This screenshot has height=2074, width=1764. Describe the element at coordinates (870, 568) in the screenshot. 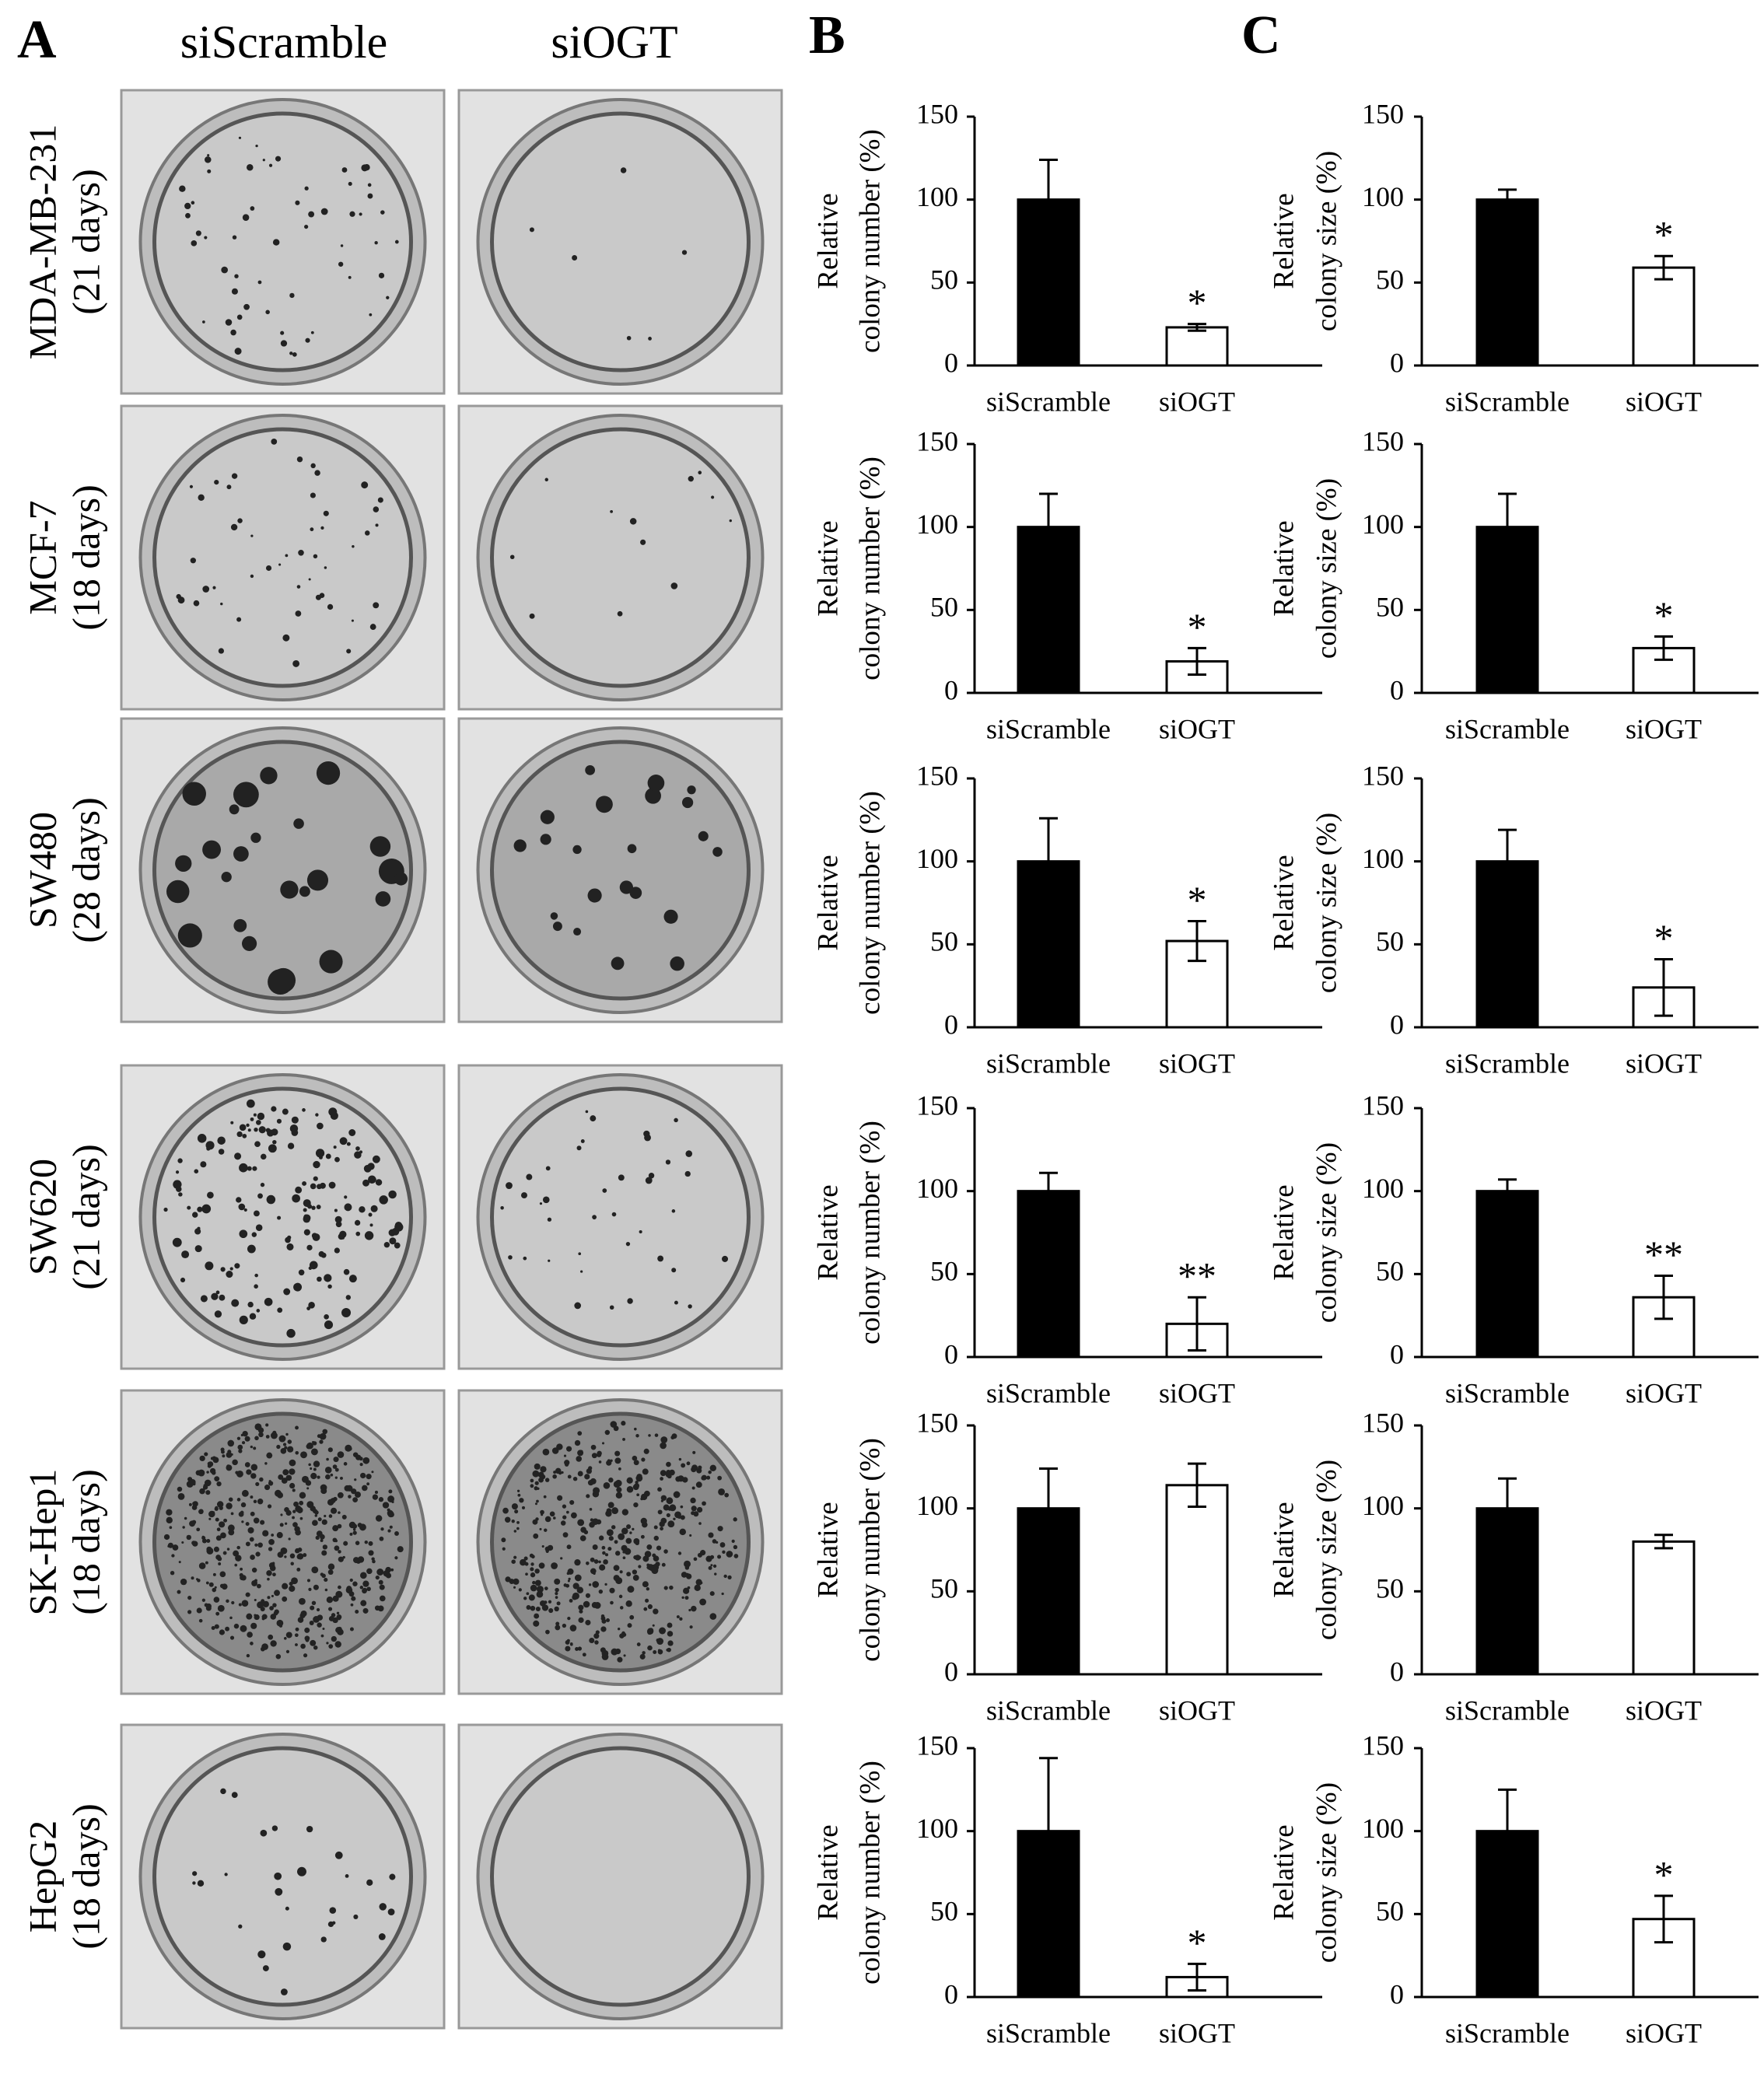

I see `y-axis-label: colony number (%)` at that location.